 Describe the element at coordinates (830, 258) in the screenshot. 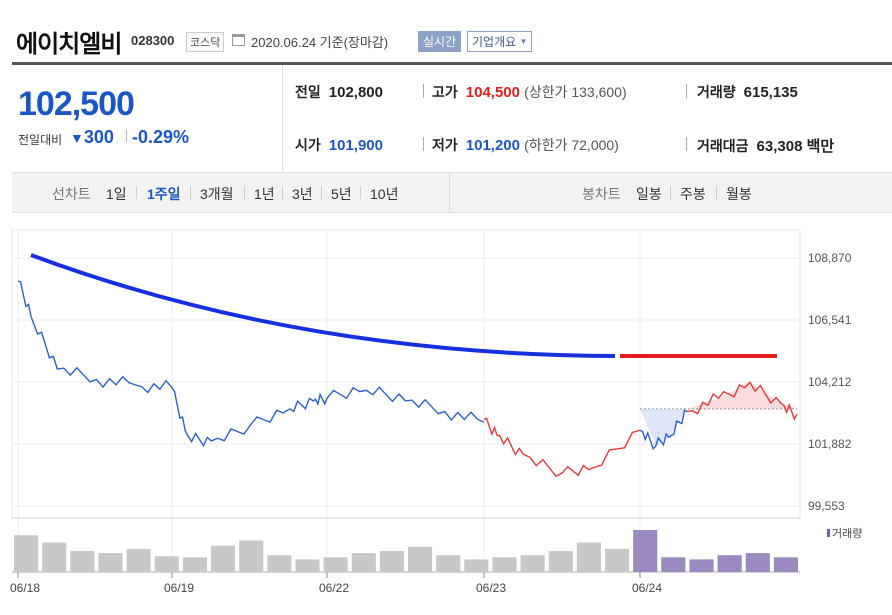

I see `y-tick-label: 108,870` at that location.